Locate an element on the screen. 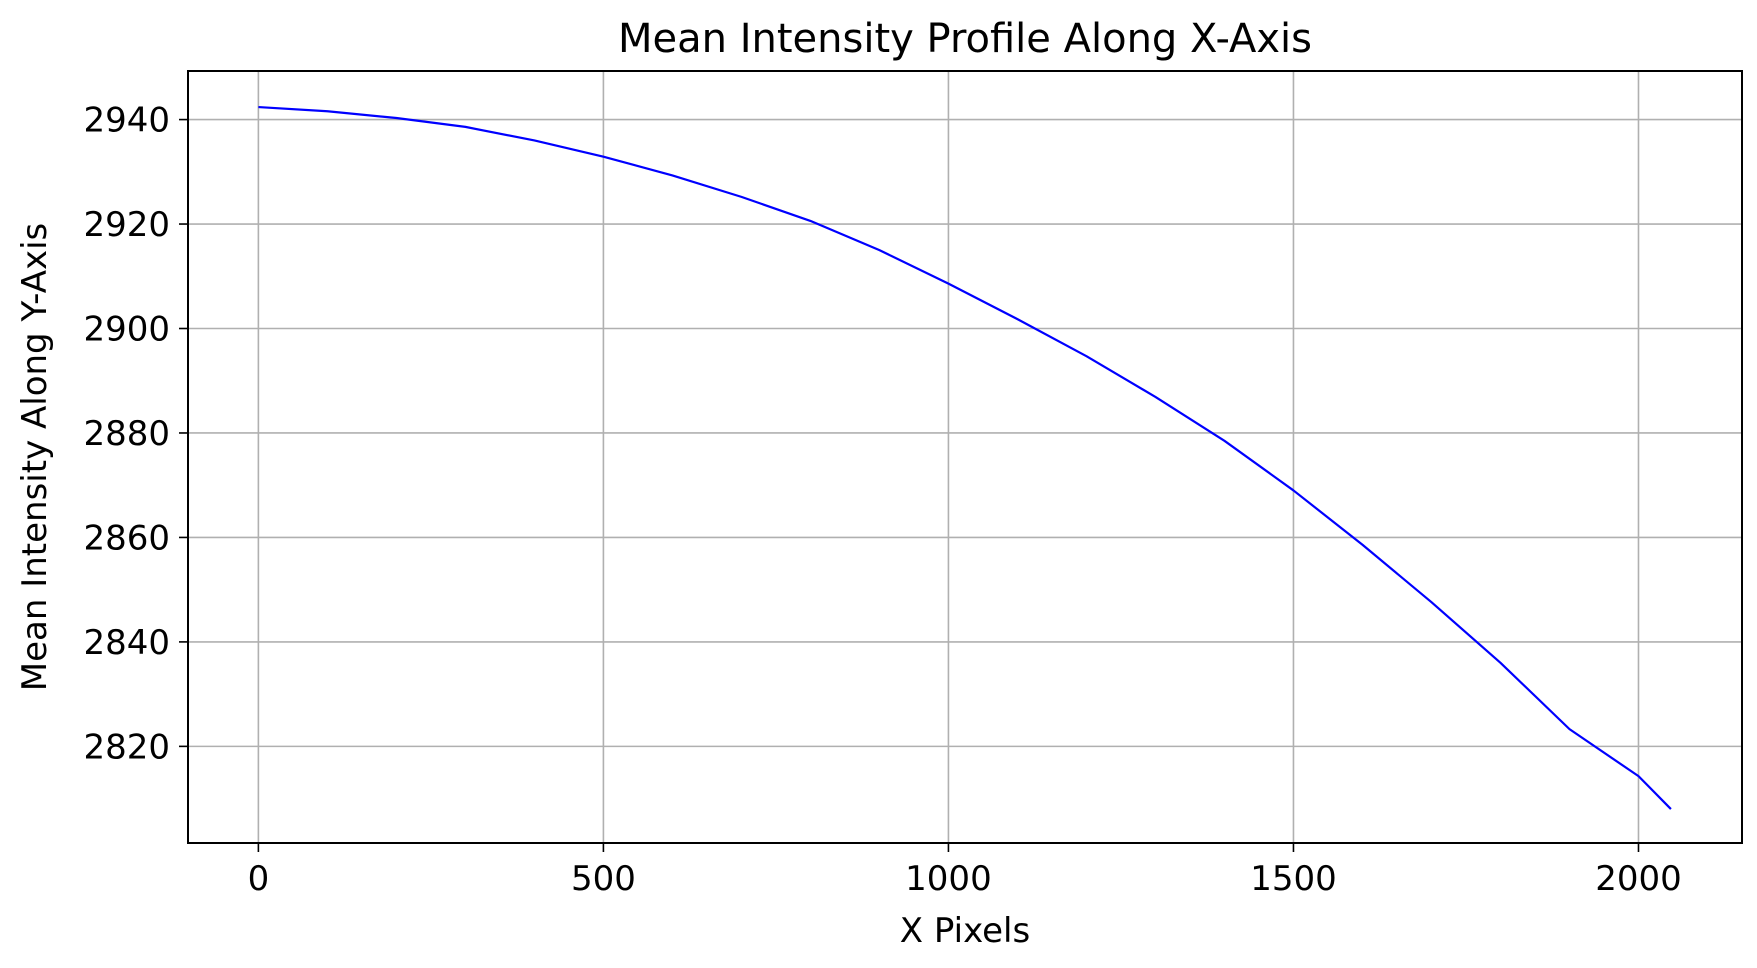  y-axis-label: Mean Intensity Along Y-Axis is located at coordinates (35, 457).